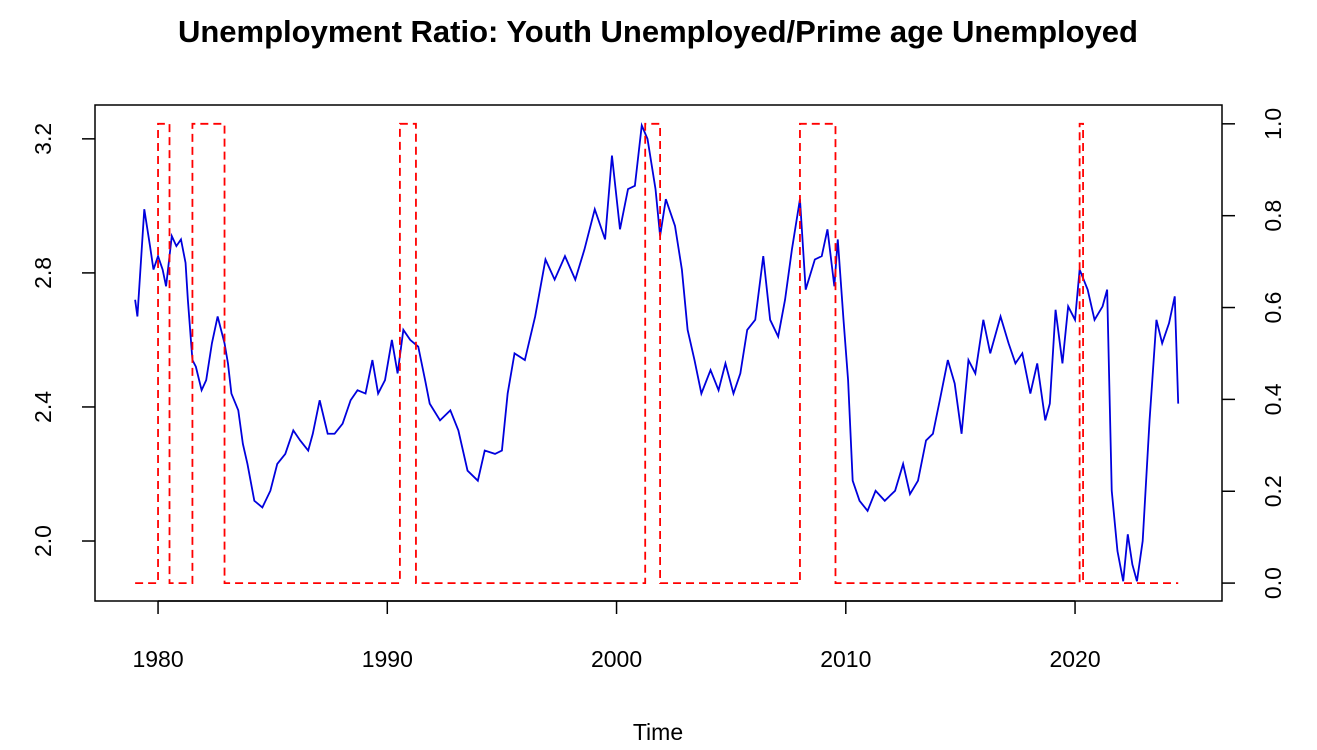  I want to click on x-tick-label: 1980, so click(157, 659).